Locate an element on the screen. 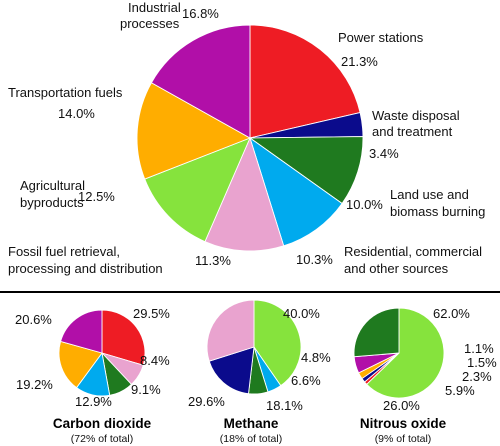  methane-slice-value: 6.6% is located at coordinates (306, 380).